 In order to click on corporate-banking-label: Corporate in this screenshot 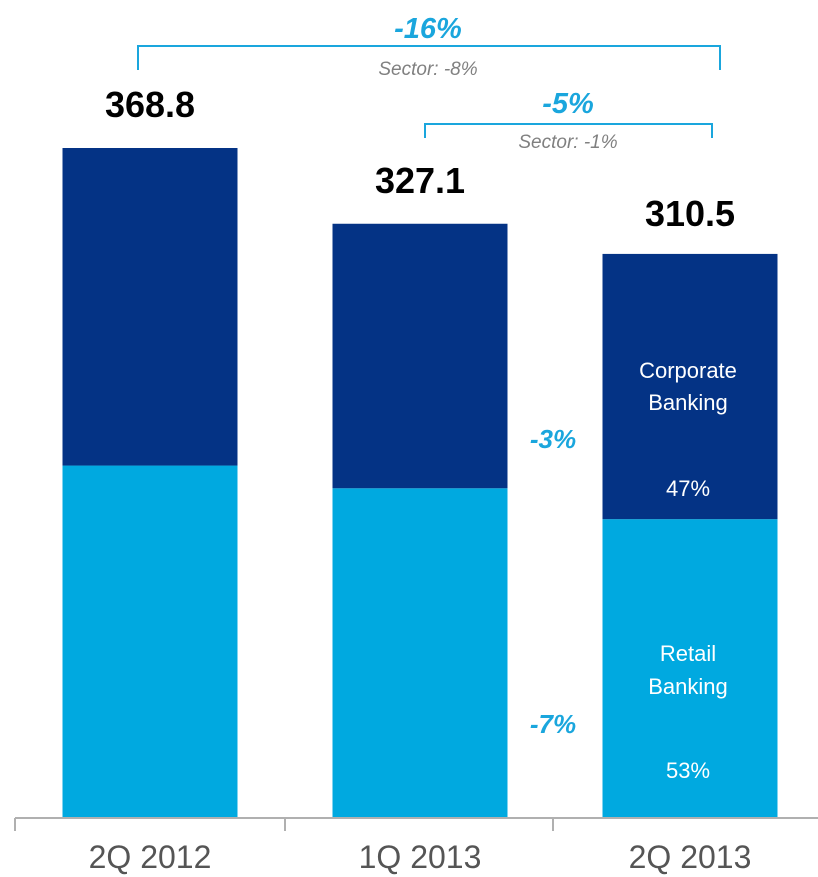, I will do `click(688, 370)`.